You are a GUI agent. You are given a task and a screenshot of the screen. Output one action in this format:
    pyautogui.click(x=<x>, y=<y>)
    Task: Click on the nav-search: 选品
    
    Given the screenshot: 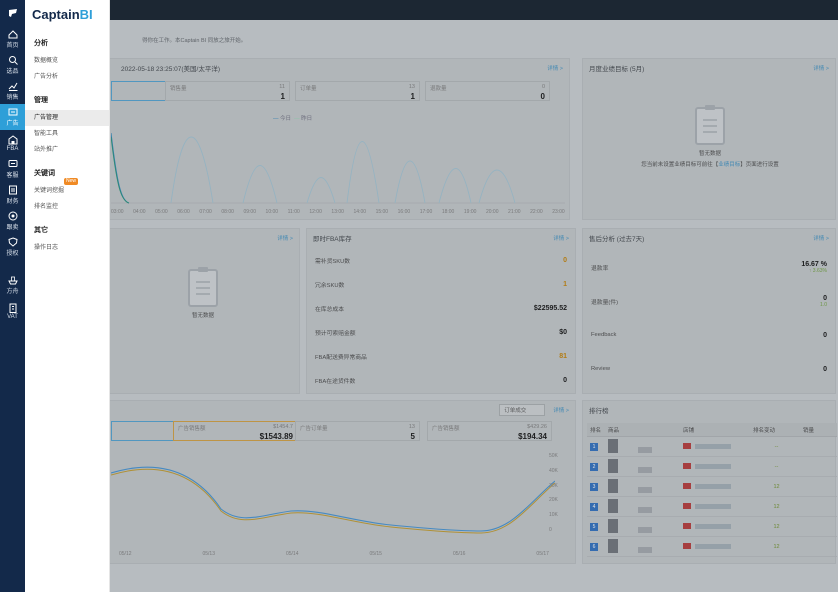 What is the action you would take?
    pyautogui.click(x=12, y=65)
    